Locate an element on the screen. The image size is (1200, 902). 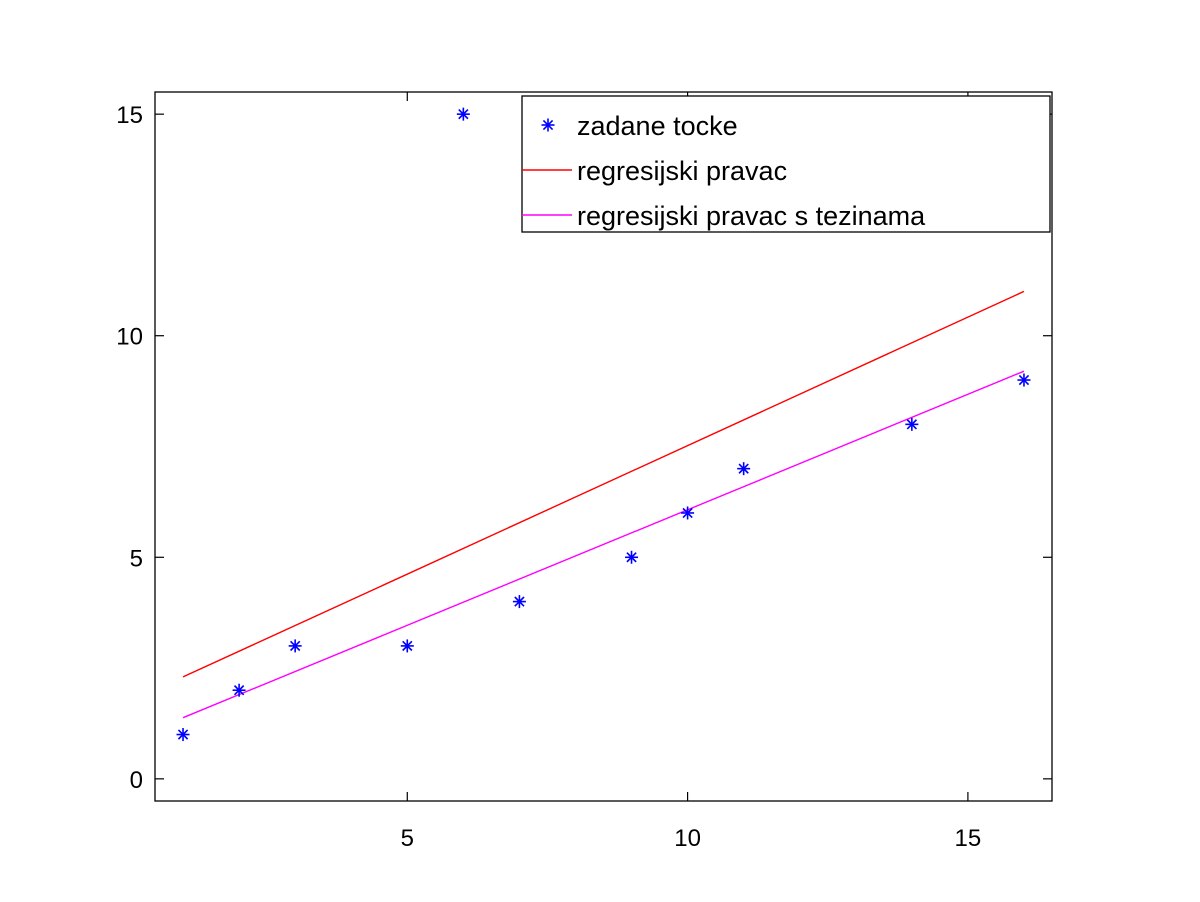
y-tick-label: 5 is located at coordinates (136, 558).